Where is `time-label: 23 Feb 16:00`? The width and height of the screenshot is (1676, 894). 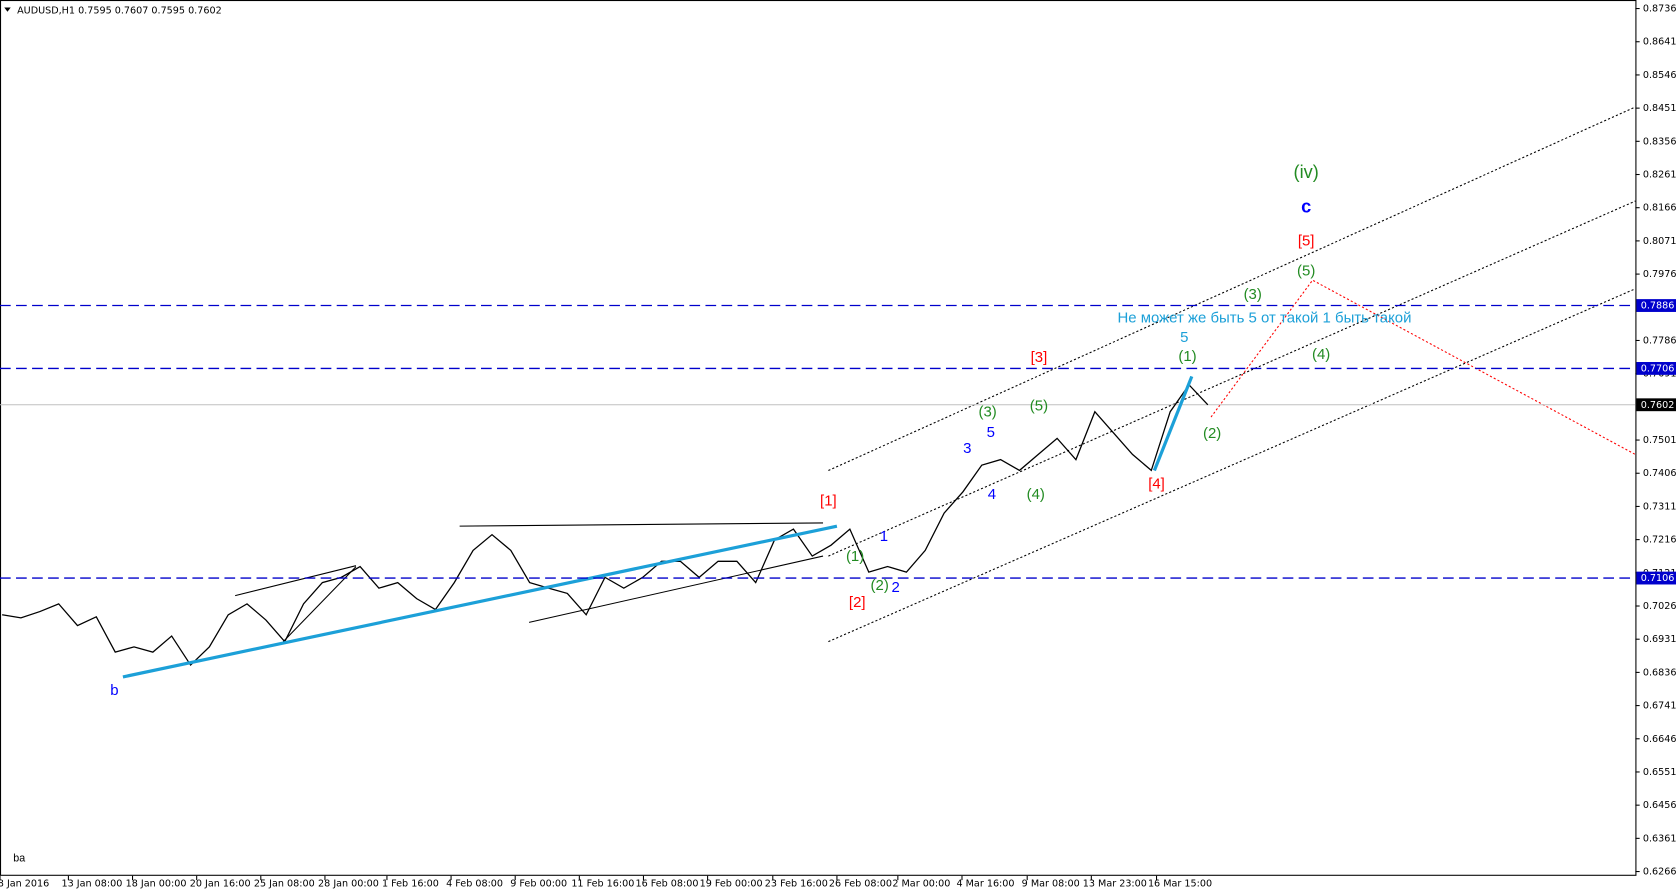
time-label: 23 Feb 16:00 is located at coordinates (796, 883).